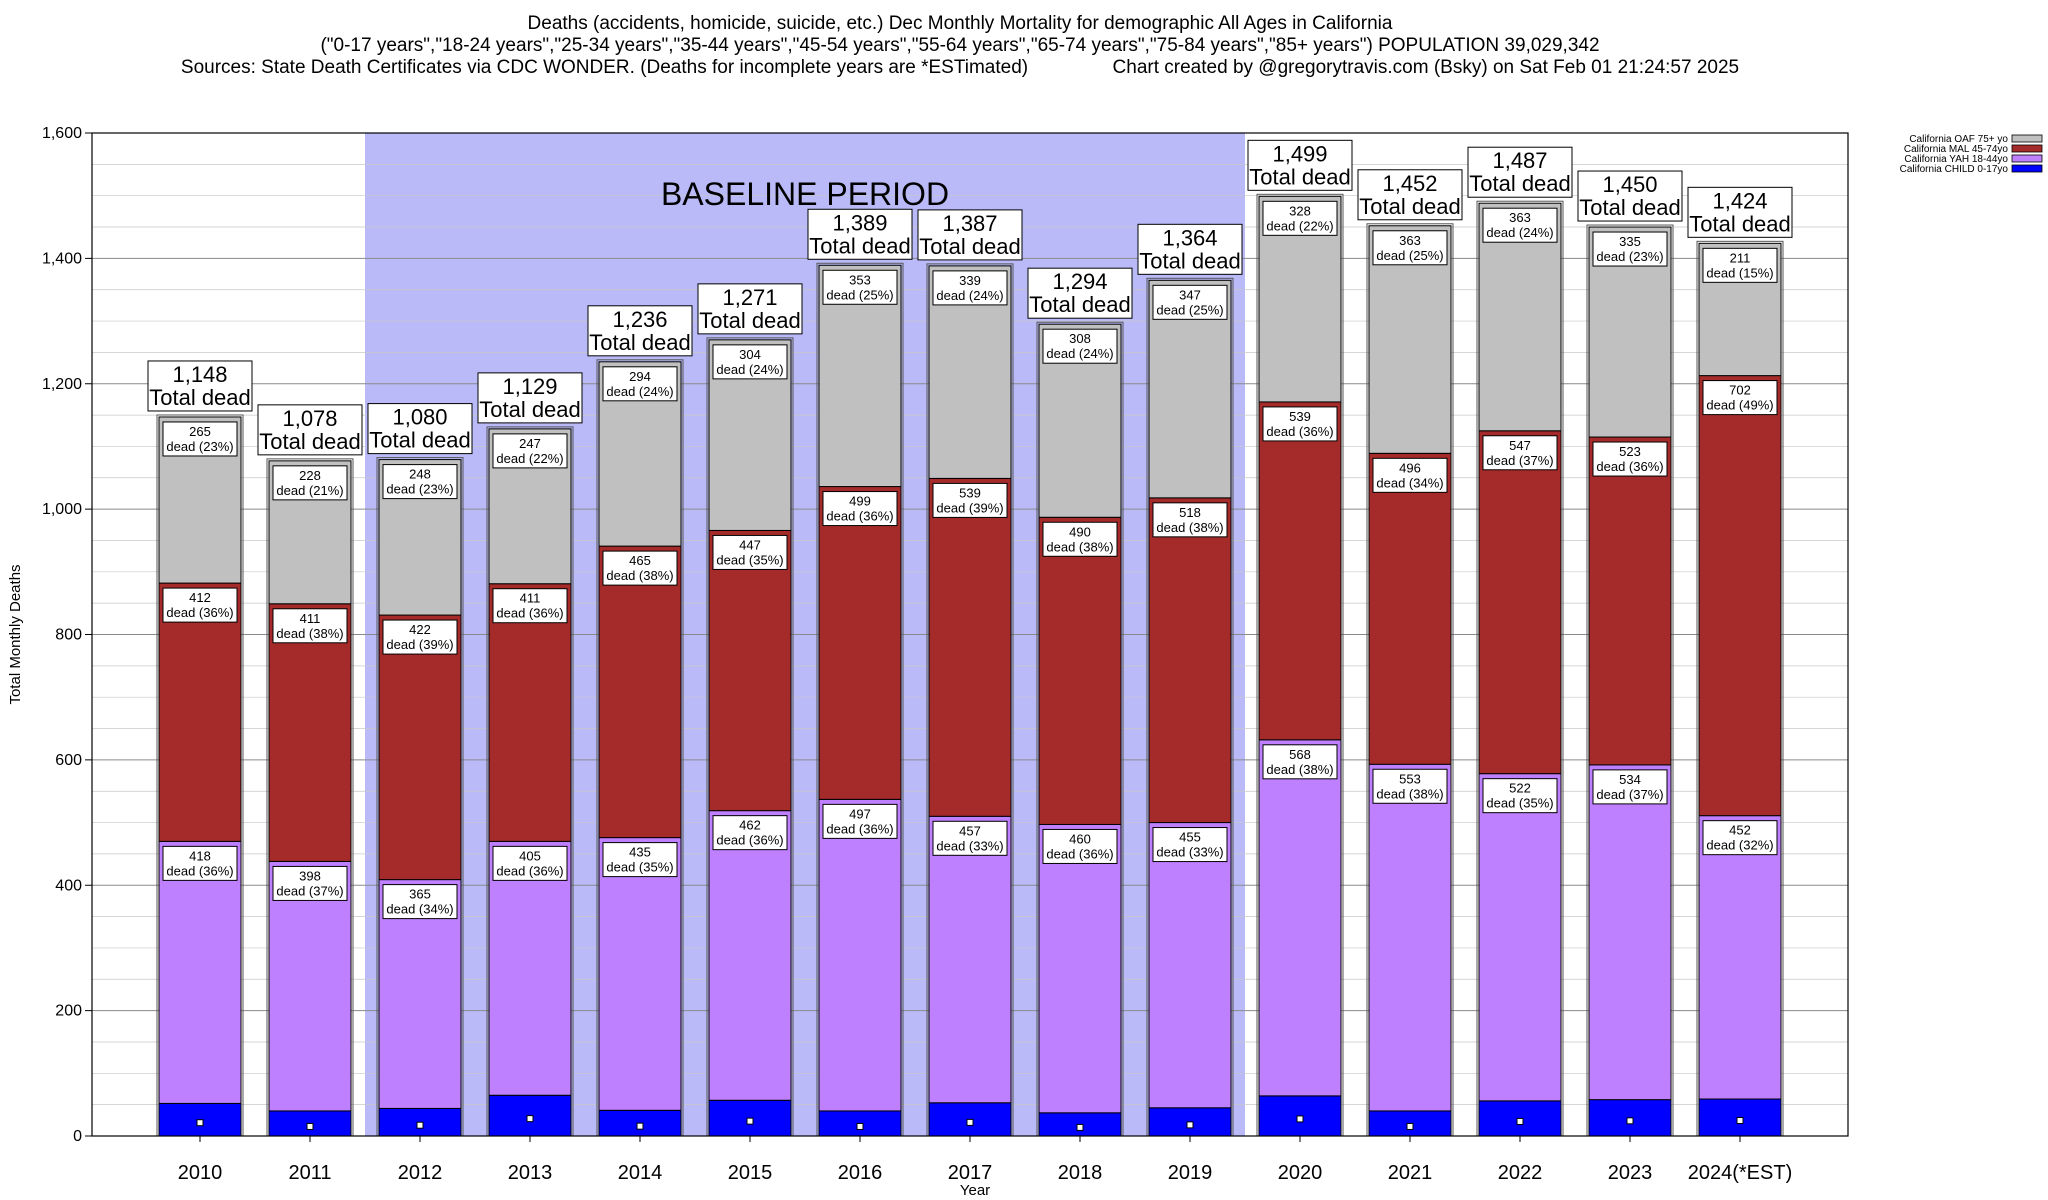 The height and width of the screenshot is (1200, 2048). Describe the element at coordinates (1630, 1173) in the screenshot. I see `x-tick-label: 2023` at that location.